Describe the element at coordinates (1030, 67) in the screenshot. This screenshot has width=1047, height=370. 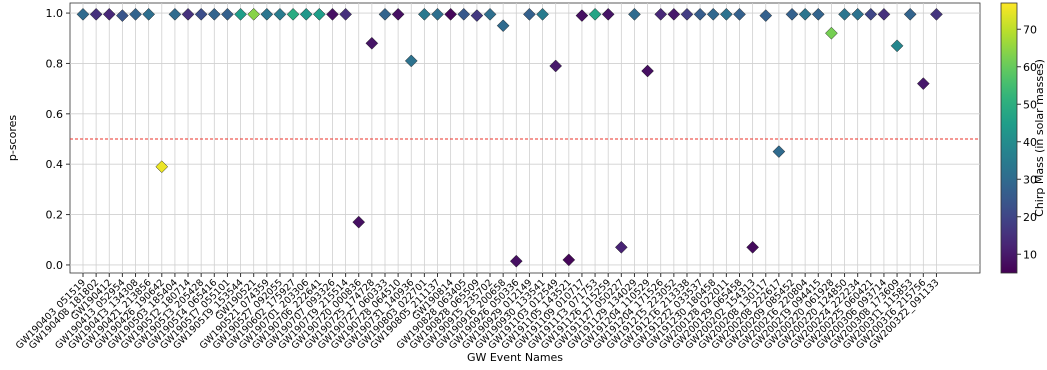
I see `colorbar-tick-label: 60` at that location.